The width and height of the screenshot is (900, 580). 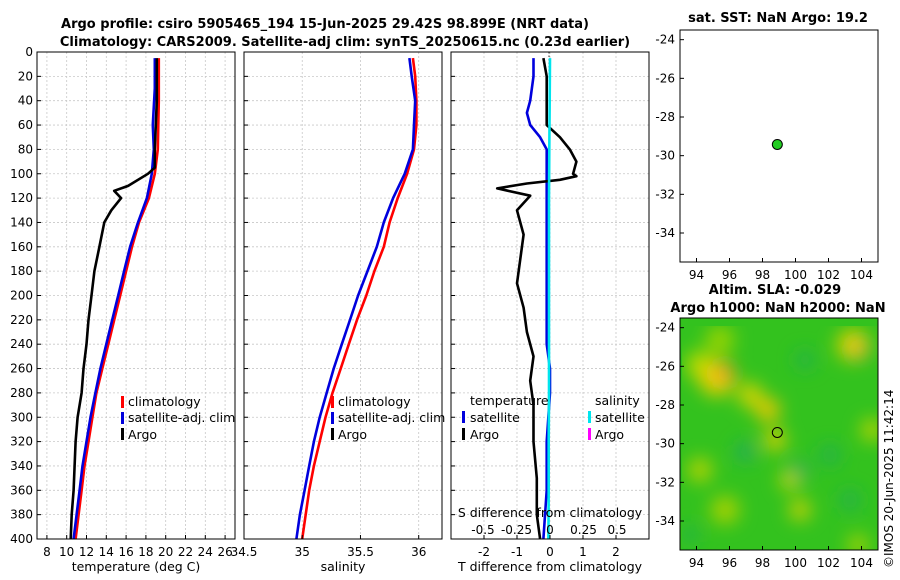 I want to click on x-tick-label: 0, so click(x=550, y=552).